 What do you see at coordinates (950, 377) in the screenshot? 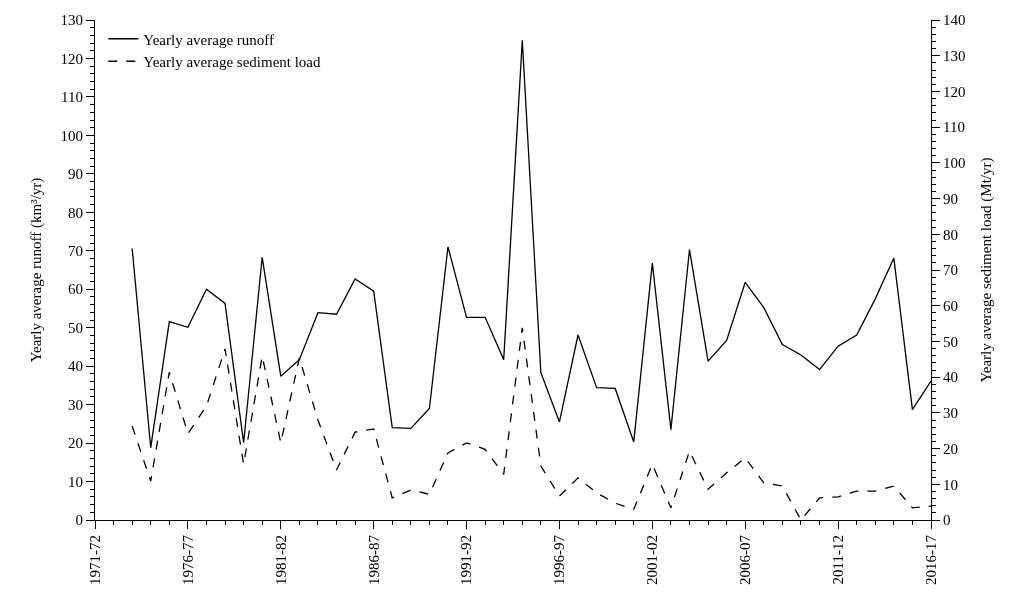
I see `y2-tick-label: 40` at bounding box center [950, 377].